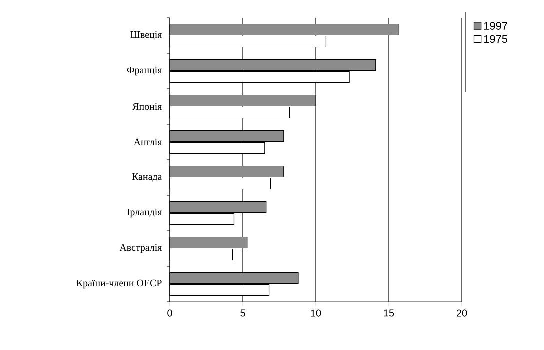  I want to click on x-tick-label: 15, so click(389, 313).